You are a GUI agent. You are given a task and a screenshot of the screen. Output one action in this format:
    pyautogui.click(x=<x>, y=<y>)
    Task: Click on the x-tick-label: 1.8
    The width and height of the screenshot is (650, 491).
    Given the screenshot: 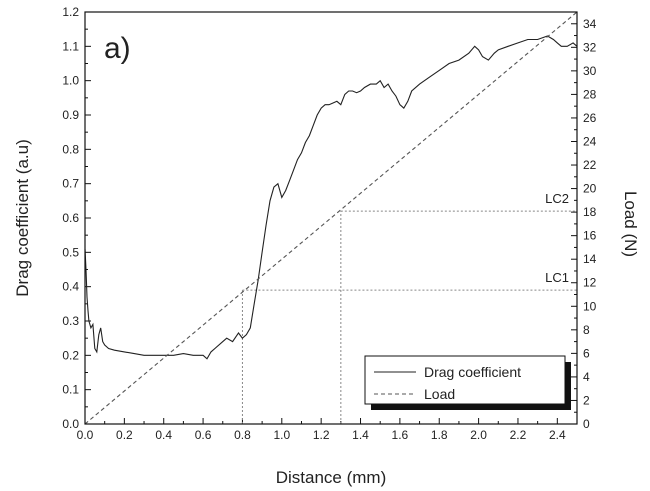 What is the action you would take?
    pyautogui.click(x=439, y=435)
    